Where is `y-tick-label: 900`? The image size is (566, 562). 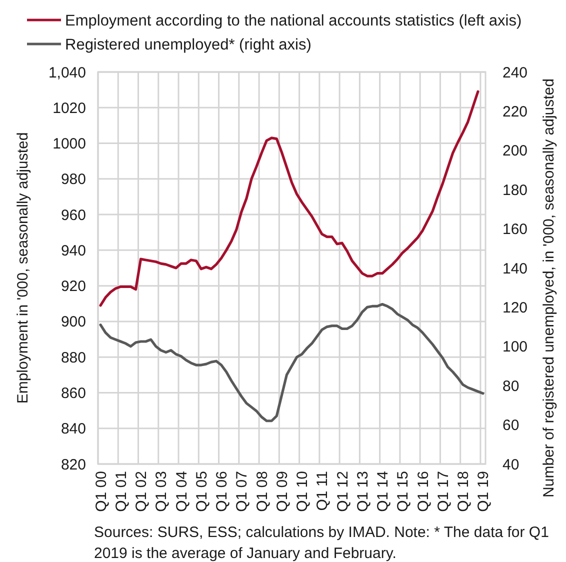 y-tick-label: 900 is located at coordinates (73, 322).